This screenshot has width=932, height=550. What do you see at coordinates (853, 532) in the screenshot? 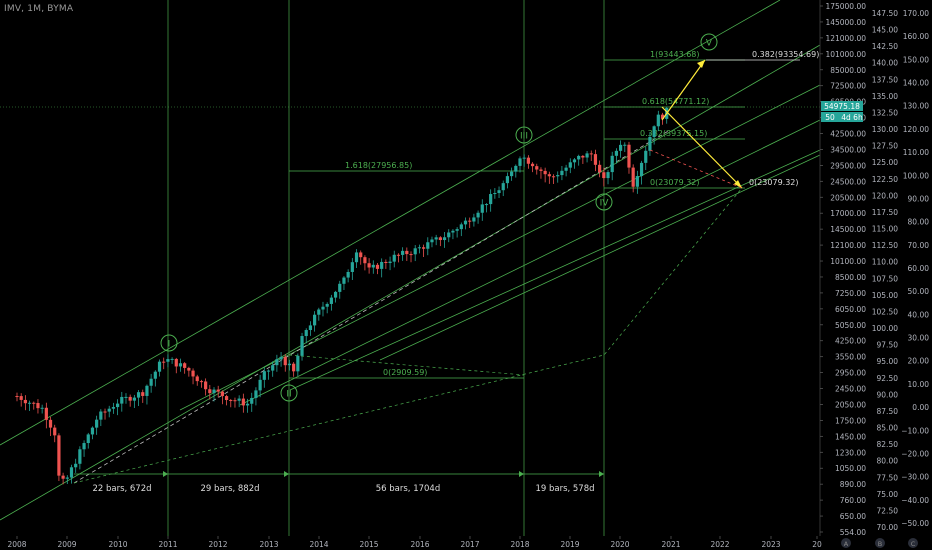
I see `price-axis-label: 554.00` at bounding box center [853, 532].